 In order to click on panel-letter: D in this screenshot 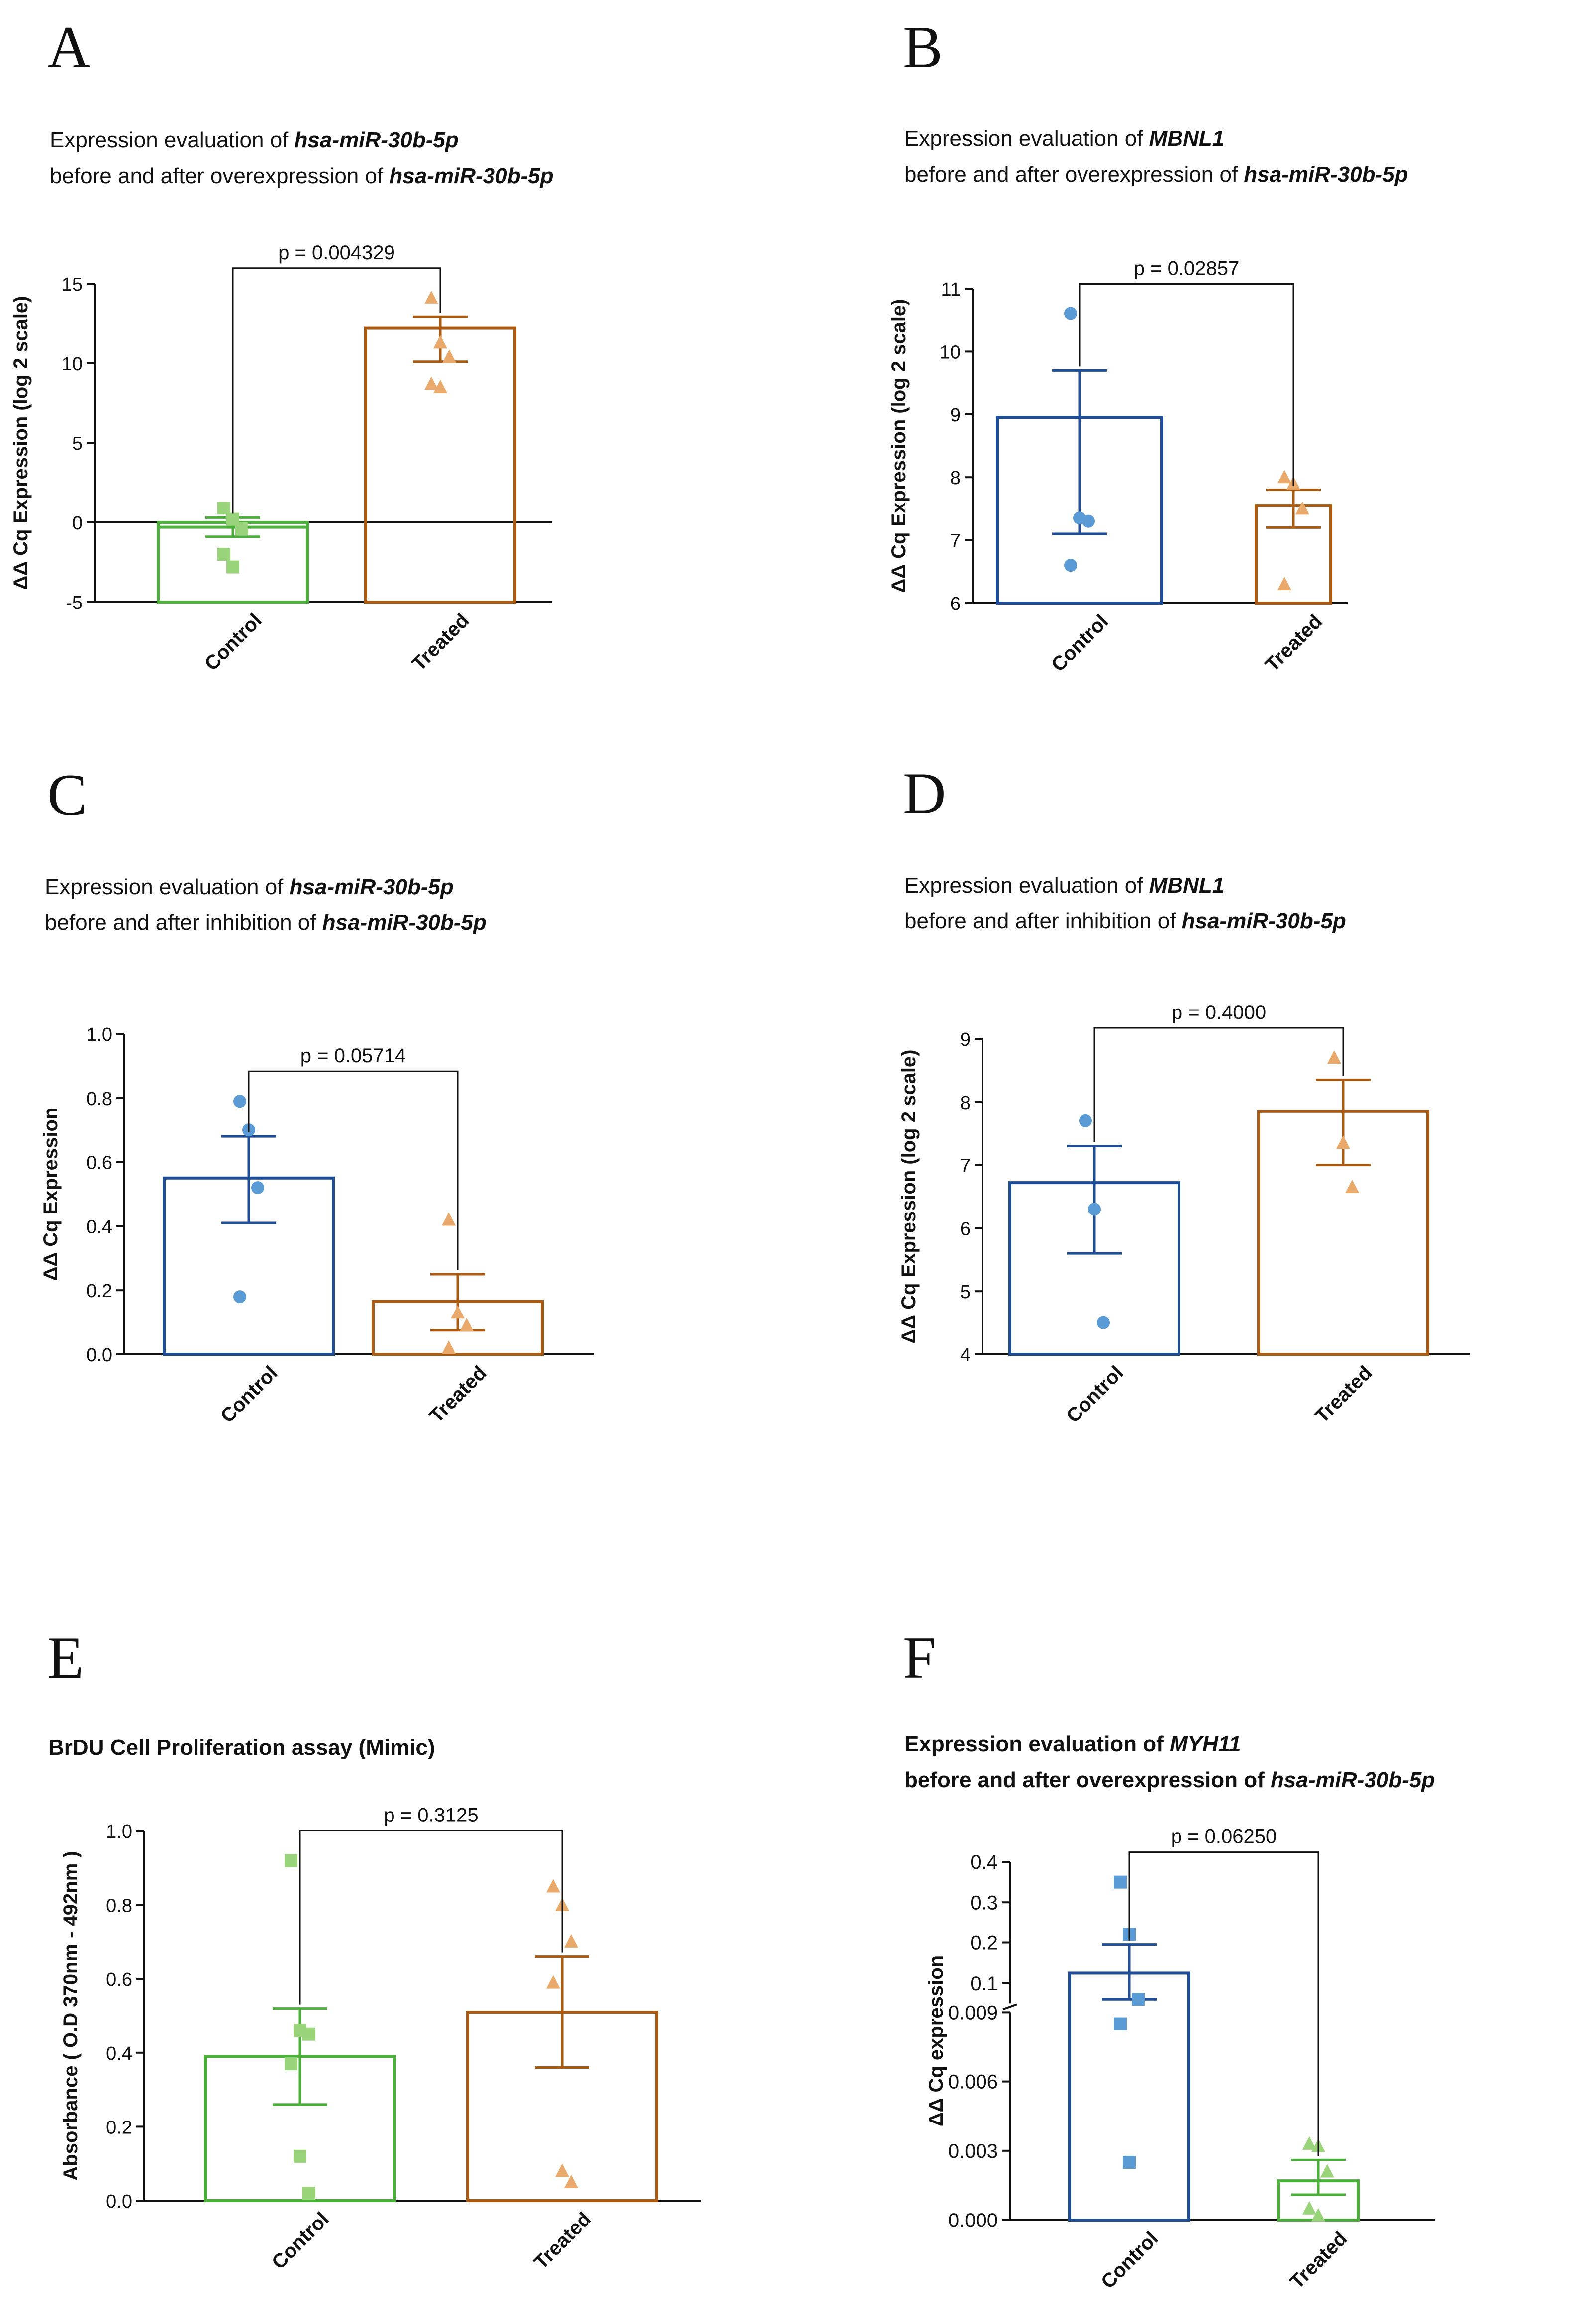, I will do `click(924, 793)`.